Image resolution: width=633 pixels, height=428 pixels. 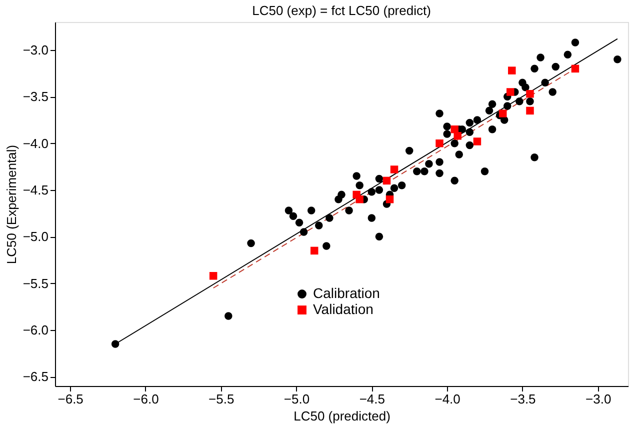 What do you see at coordinates (11, 204) in the screenshot?
I see `y-axis-title: LC50 (Experimental)` at bounding box center [11, 204].